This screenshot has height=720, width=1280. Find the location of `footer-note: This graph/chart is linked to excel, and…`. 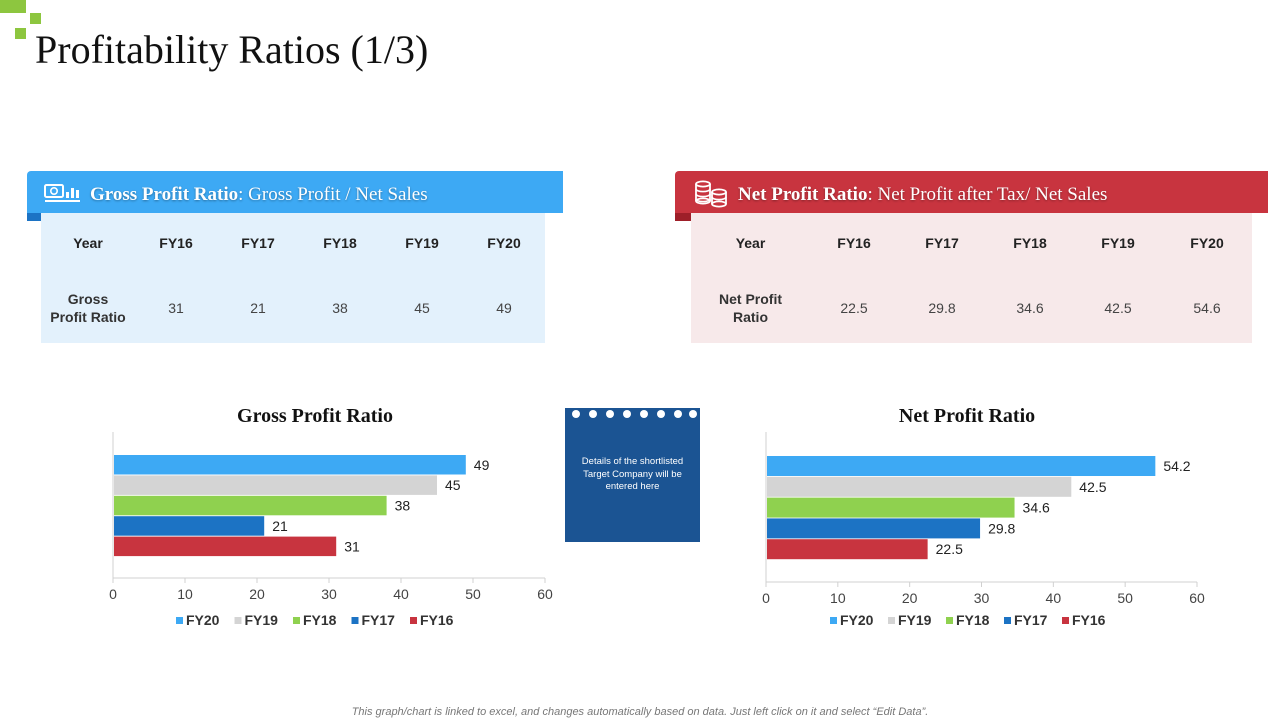

footer-note: This graph/chart is linked to excel, and… is located at coordinates (640, 712).